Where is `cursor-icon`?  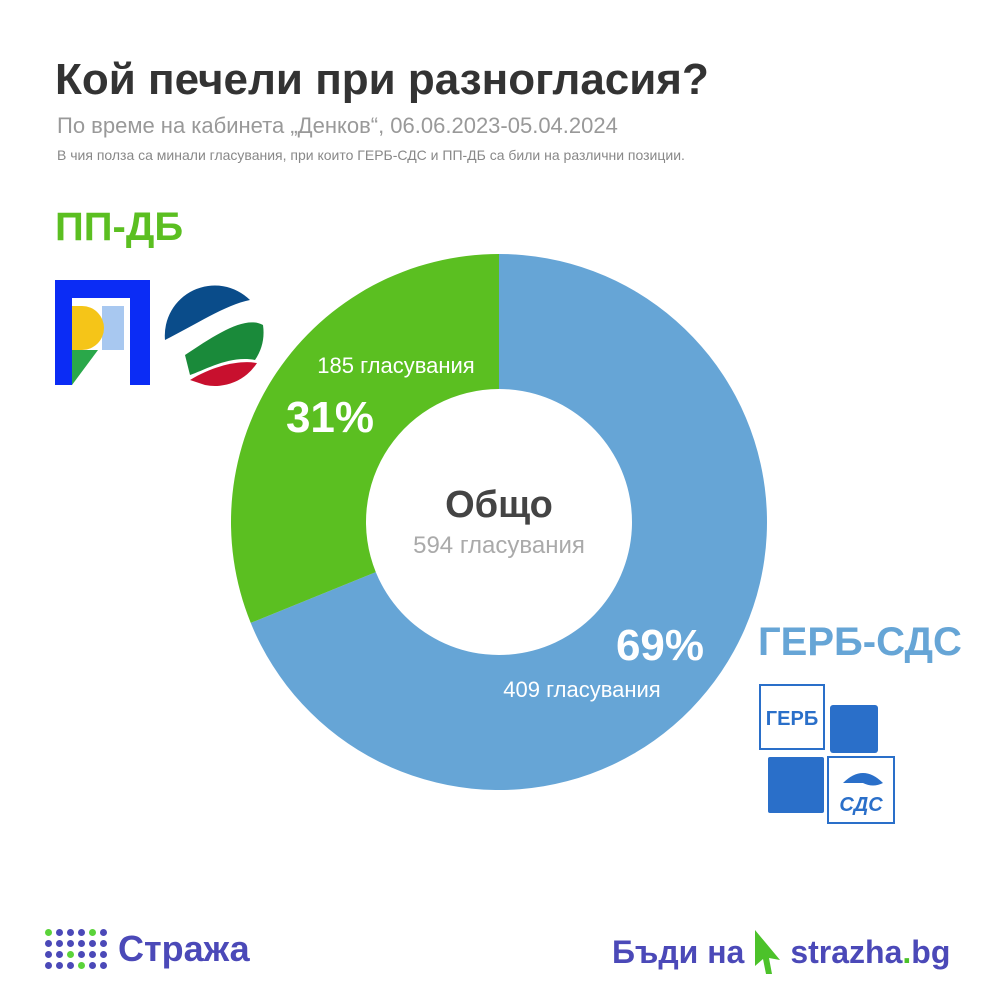 cursor-icon is located at coordinates (768, 952).